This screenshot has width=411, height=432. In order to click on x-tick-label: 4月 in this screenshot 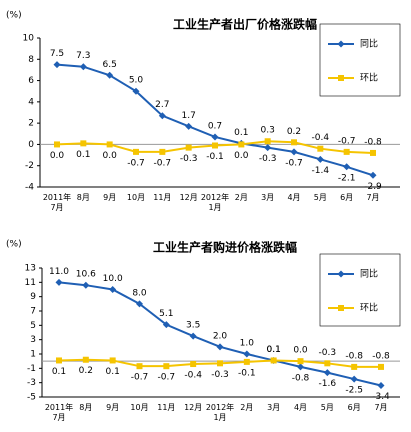, I will do `click(294, 197)`.